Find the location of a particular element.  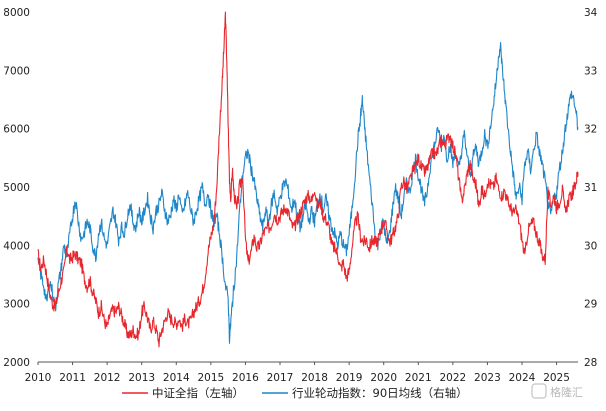

x-tick-label: 2010 is located at coordinates (38, 378).